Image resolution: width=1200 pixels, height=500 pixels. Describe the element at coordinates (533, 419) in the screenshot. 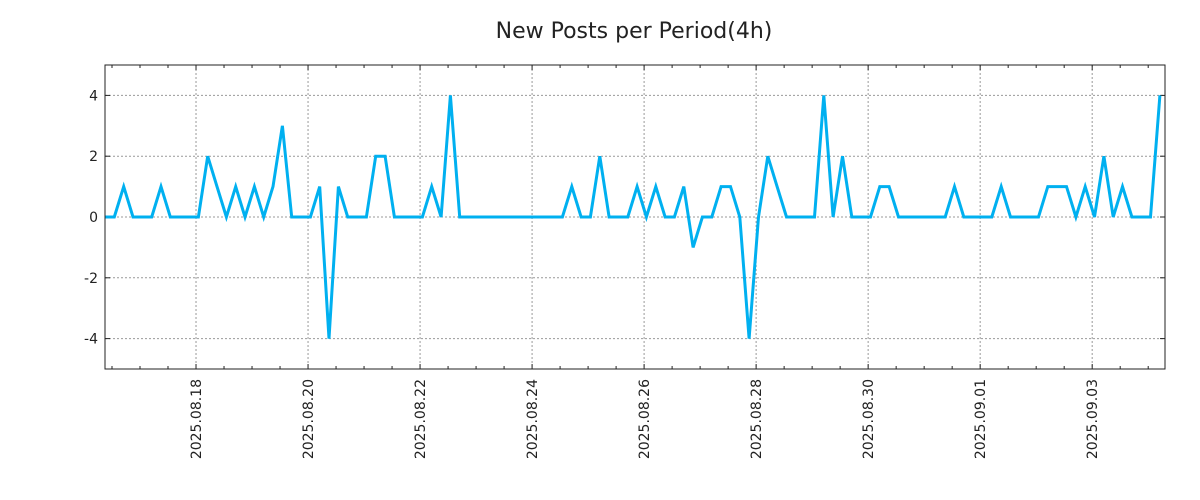

I see `x-tick-label: 2025.08.24` at that location.